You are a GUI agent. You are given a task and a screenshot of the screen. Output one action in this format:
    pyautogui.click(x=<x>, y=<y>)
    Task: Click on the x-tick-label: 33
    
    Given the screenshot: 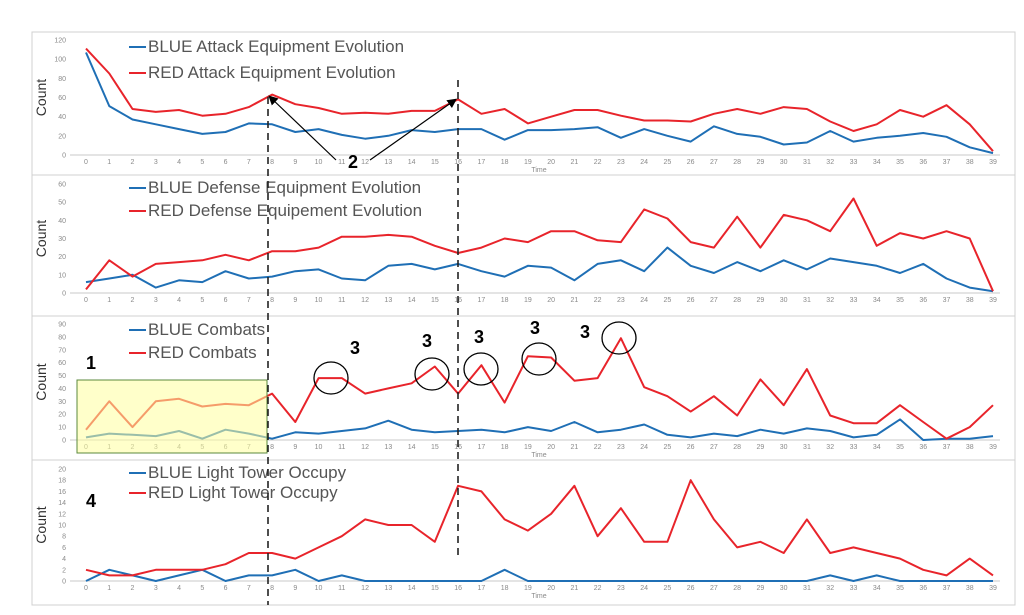 What is the action you would take?
    pyautogui.click(x=854, y=447)
    